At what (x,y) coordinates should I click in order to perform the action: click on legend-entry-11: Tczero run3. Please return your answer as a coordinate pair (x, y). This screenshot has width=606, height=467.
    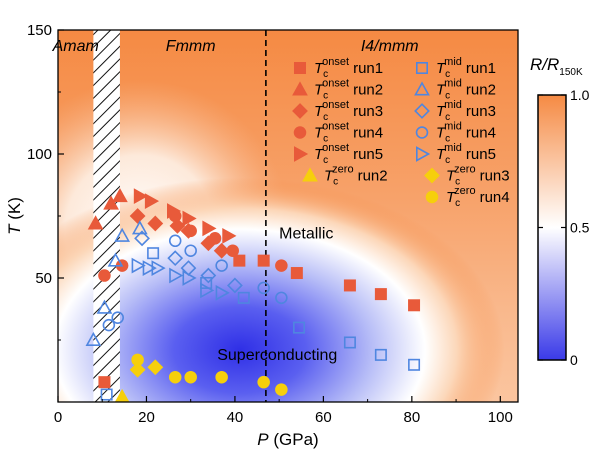
    Looking at the image, I should click on (478, 176).